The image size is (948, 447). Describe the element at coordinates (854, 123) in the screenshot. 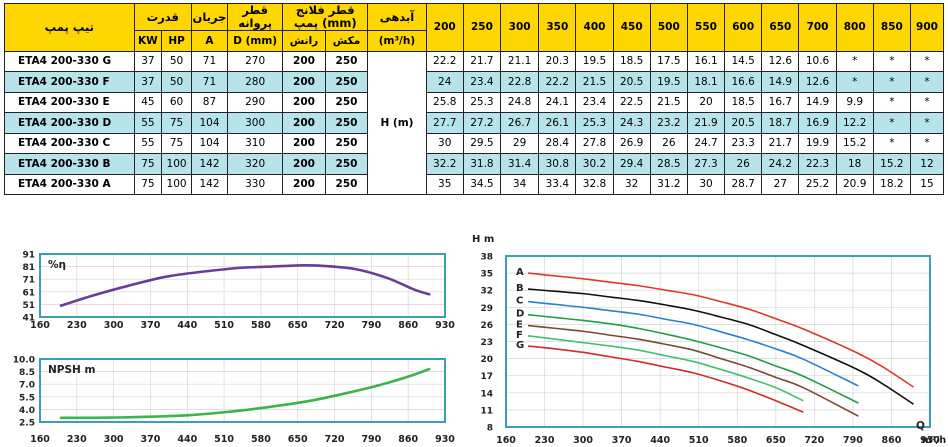

I see `cell-head: 12.2` at that location.